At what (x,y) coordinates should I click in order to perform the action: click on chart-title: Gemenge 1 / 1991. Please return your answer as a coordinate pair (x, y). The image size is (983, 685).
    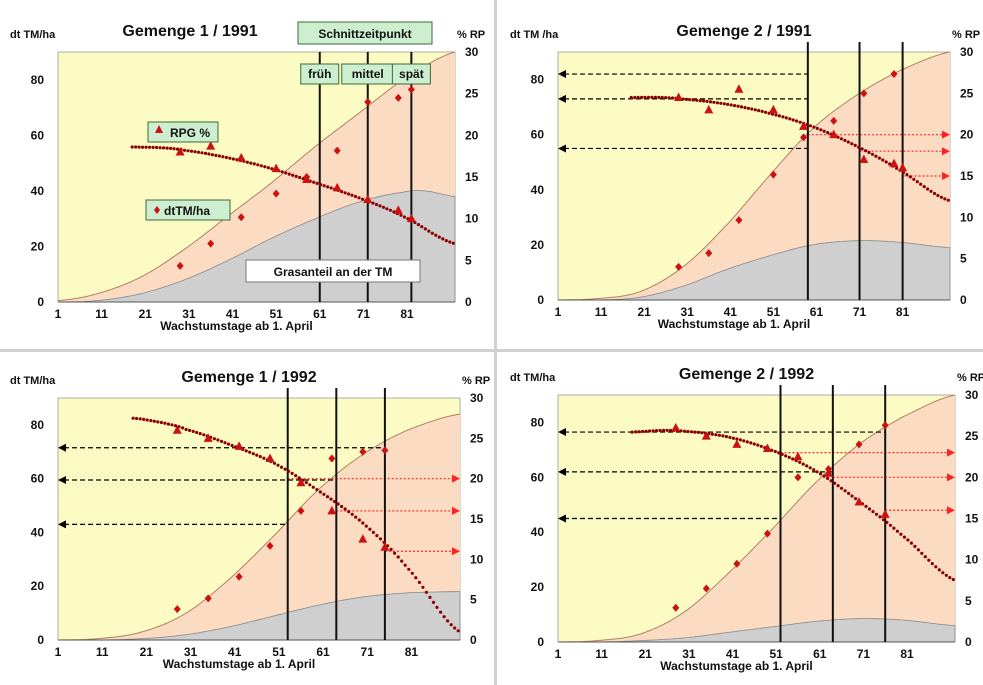
    Looking at the image, I should click on (189, 31).